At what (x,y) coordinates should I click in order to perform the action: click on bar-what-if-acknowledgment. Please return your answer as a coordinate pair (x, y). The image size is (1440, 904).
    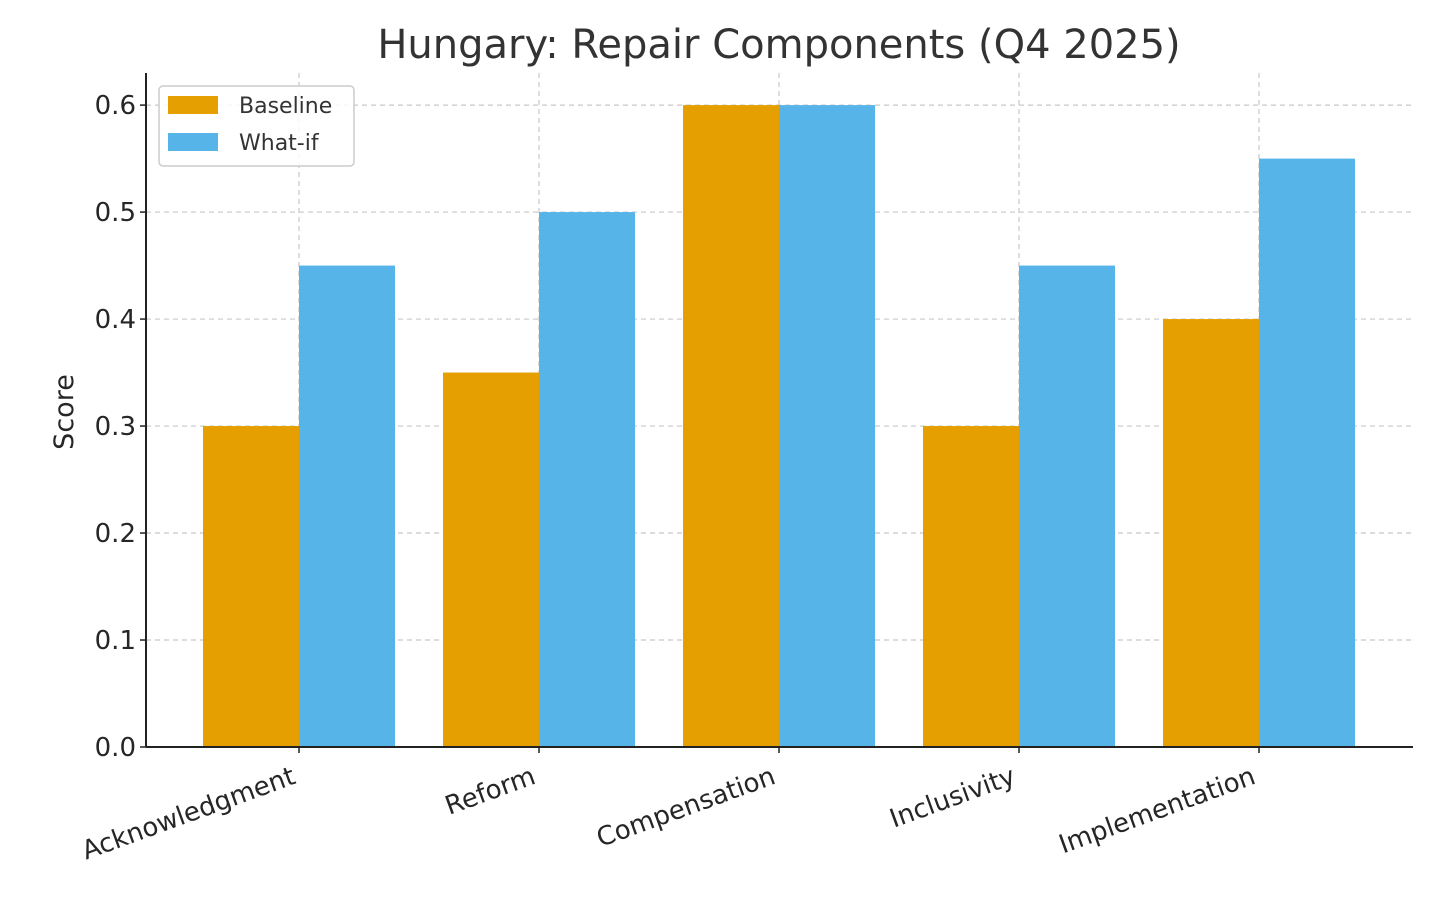
    Looking at the image, I should click on (347, 506).